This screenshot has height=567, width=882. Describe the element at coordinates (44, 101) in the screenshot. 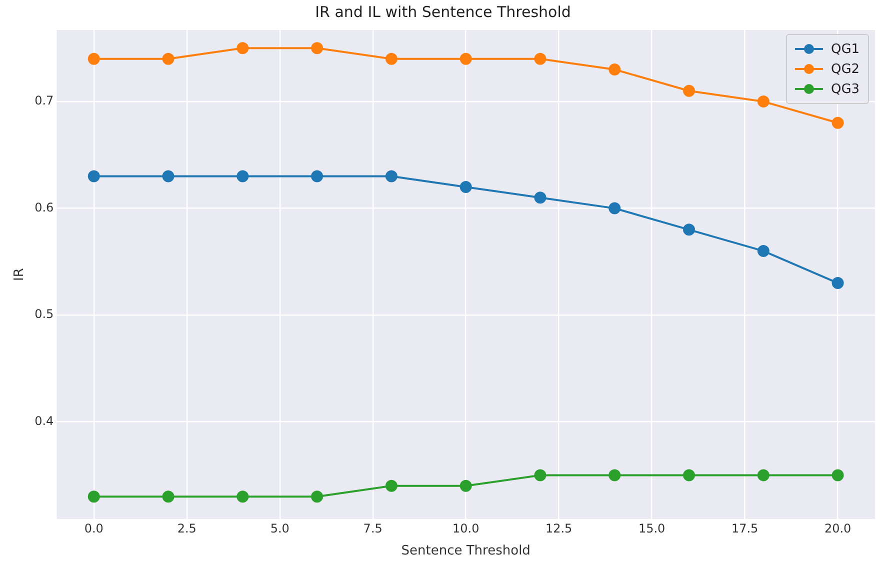

I see `y-tick-label: 0.7` at that location.